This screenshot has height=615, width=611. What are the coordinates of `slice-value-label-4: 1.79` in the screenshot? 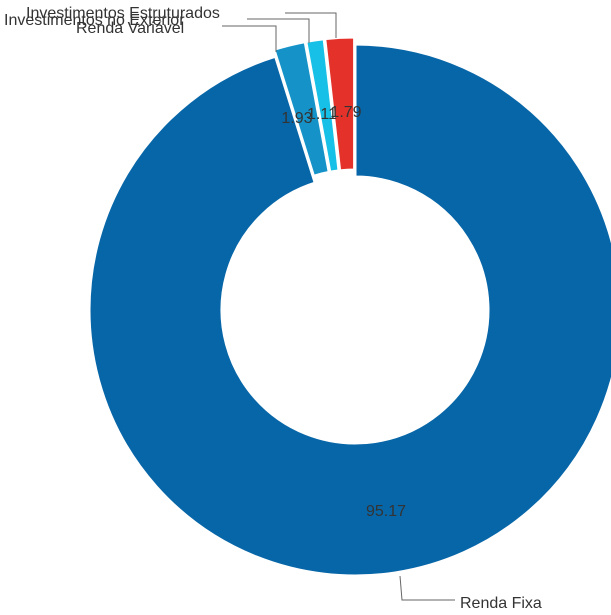 It's located at (345, 112).